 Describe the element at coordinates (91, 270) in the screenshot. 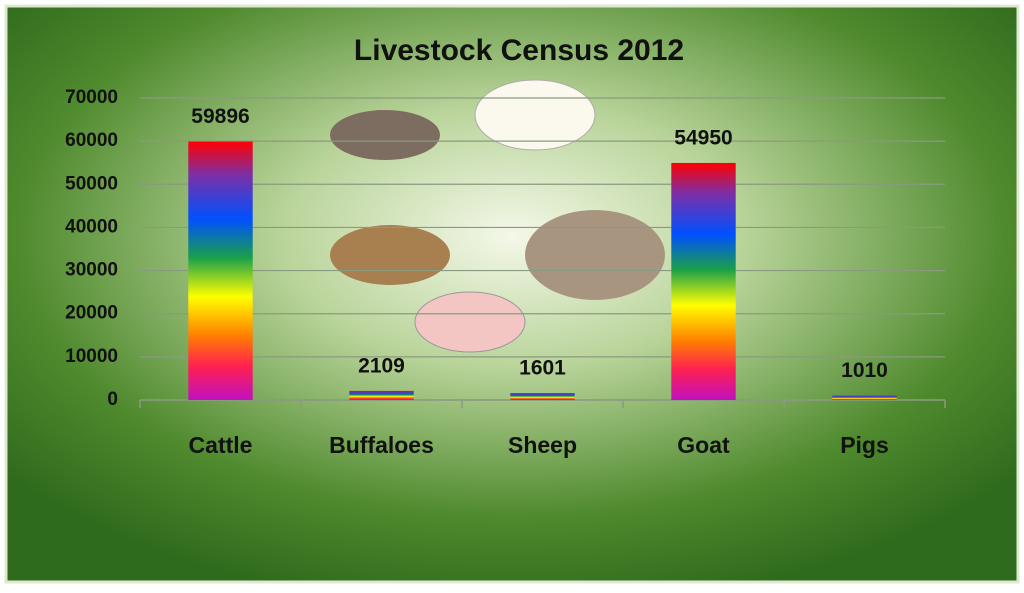

I see `y-tick-label: 30000` at that location.